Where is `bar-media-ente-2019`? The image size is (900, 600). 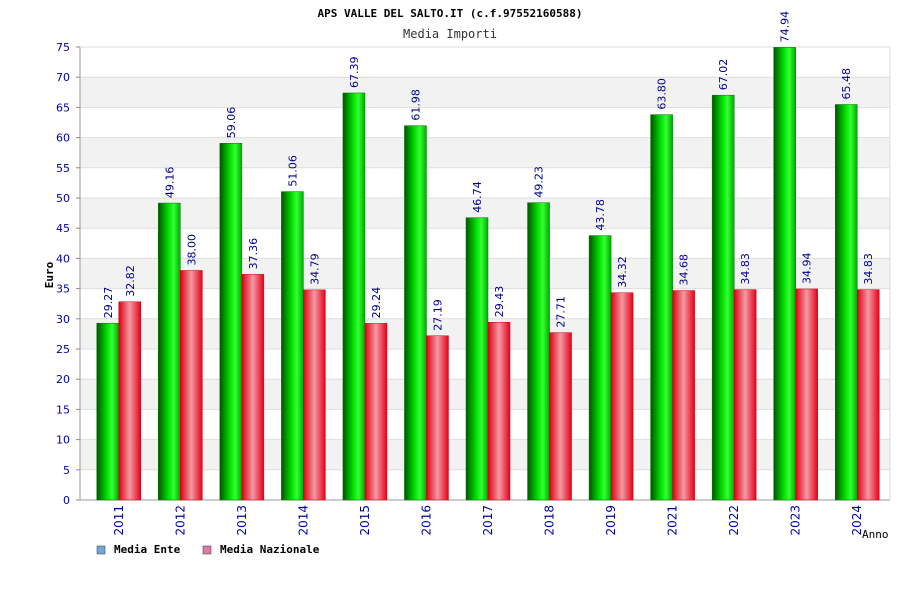 bar-media-ente-2019 is located at coordinates (600, 368).